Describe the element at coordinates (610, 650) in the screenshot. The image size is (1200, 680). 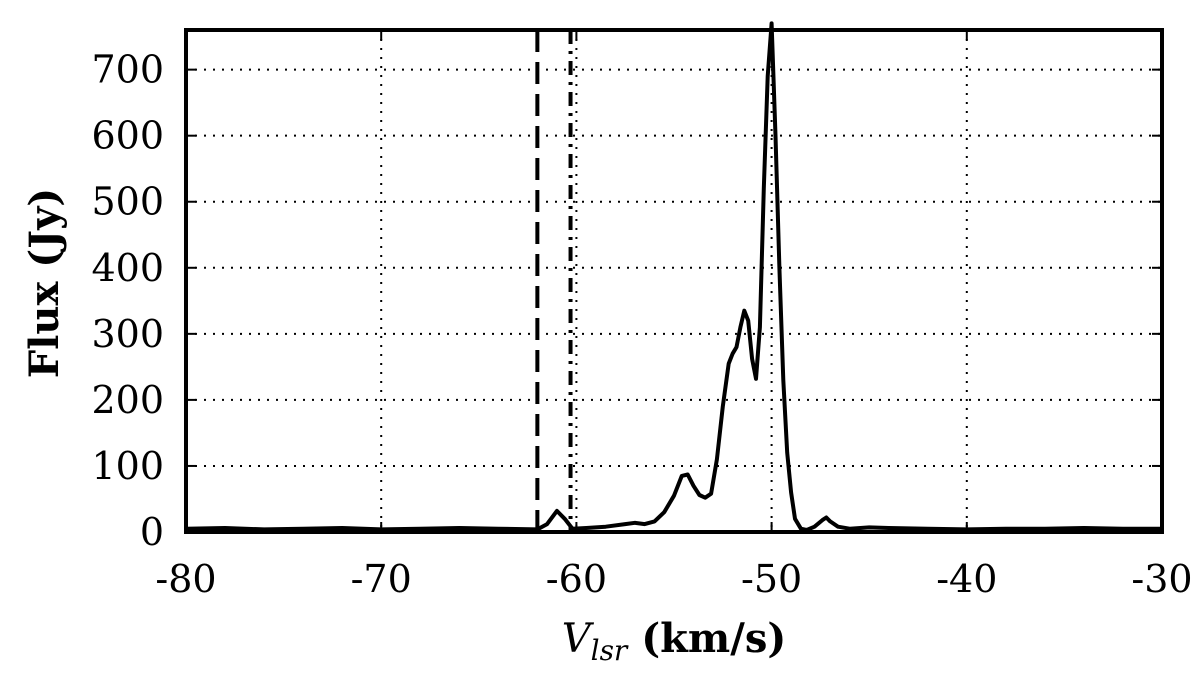
I see `x-axis-label-subscript: lsr` at that location.